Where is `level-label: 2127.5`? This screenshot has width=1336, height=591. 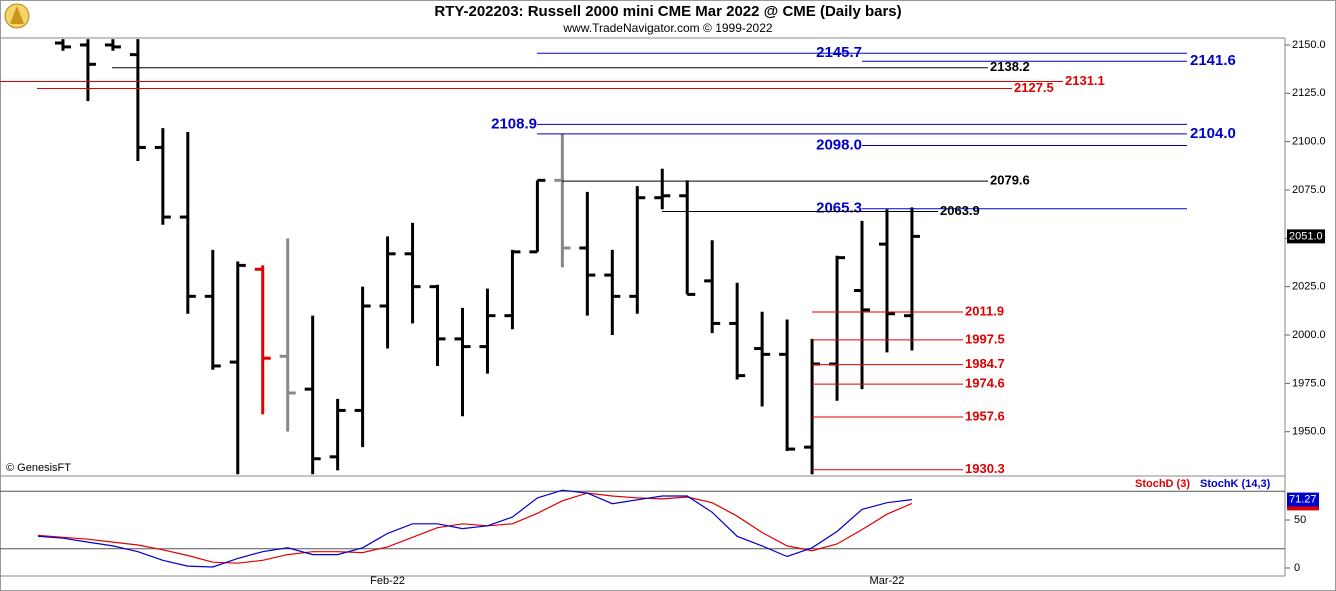 level-label: 2127.5 is located at coordinates (1034, 87).